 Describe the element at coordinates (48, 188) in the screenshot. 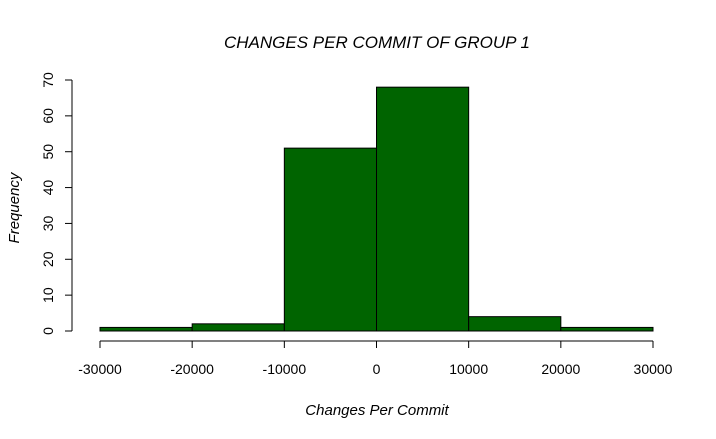

I see `y-tick-label: 40` at that location.